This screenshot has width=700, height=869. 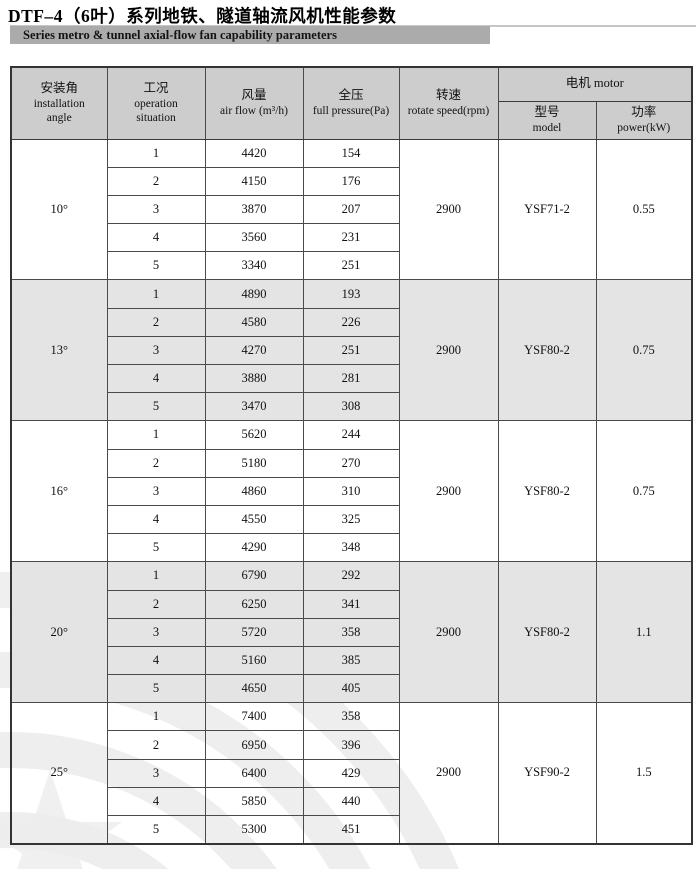 What do you see at coordinates (644, 209) in the screenshot?
I see `power-cell: 0.55` at bounding box center [644, 209].